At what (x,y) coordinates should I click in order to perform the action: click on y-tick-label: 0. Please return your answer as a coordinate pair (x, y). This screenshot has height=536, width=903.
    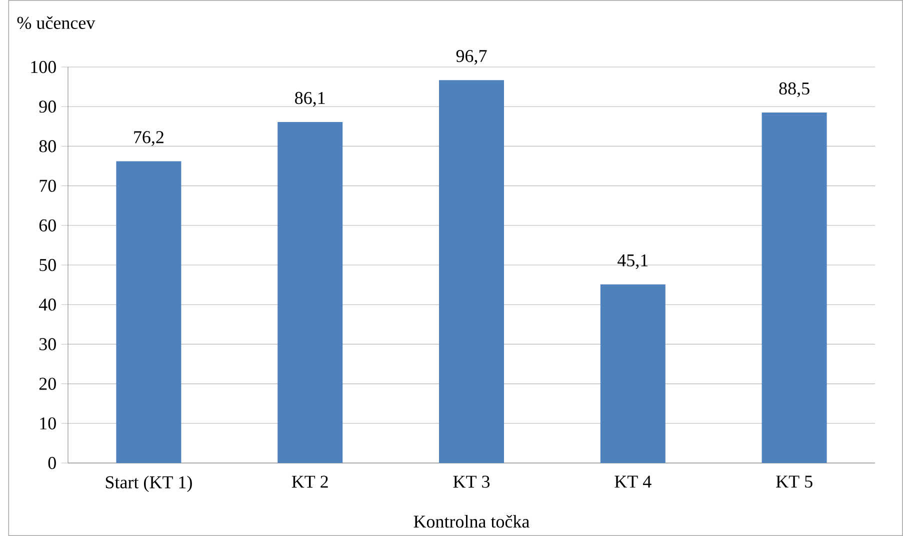
    Looking at the image, I should click on (52, 463).